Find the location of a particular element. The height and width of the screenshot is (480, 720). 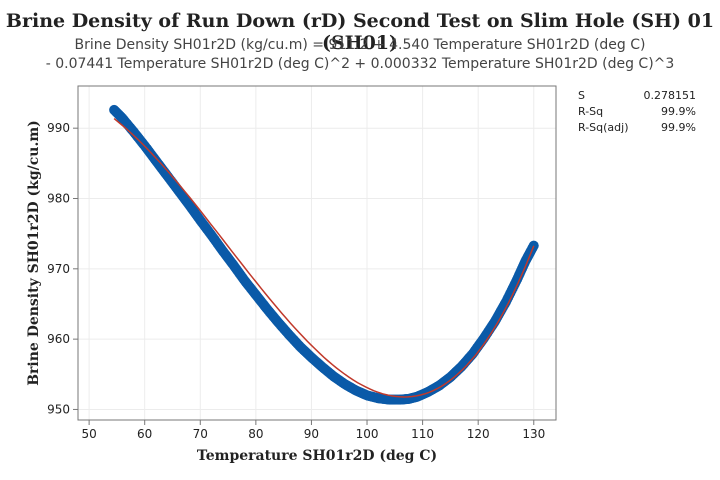

x-tick-label: 100 is located at coordinates (367, 434).